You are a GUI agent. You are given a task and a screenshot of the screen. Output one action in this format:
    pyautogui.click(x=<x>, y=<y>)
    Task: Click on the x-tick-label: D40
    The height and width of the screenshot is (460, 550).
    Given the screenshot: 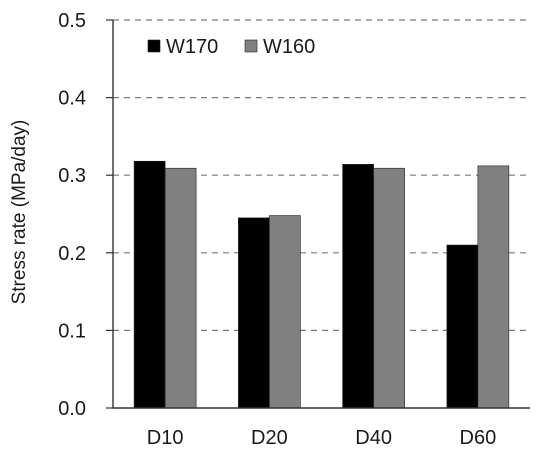 What is the action you would take?
    pyautogui.click(x=373, y=438)
    